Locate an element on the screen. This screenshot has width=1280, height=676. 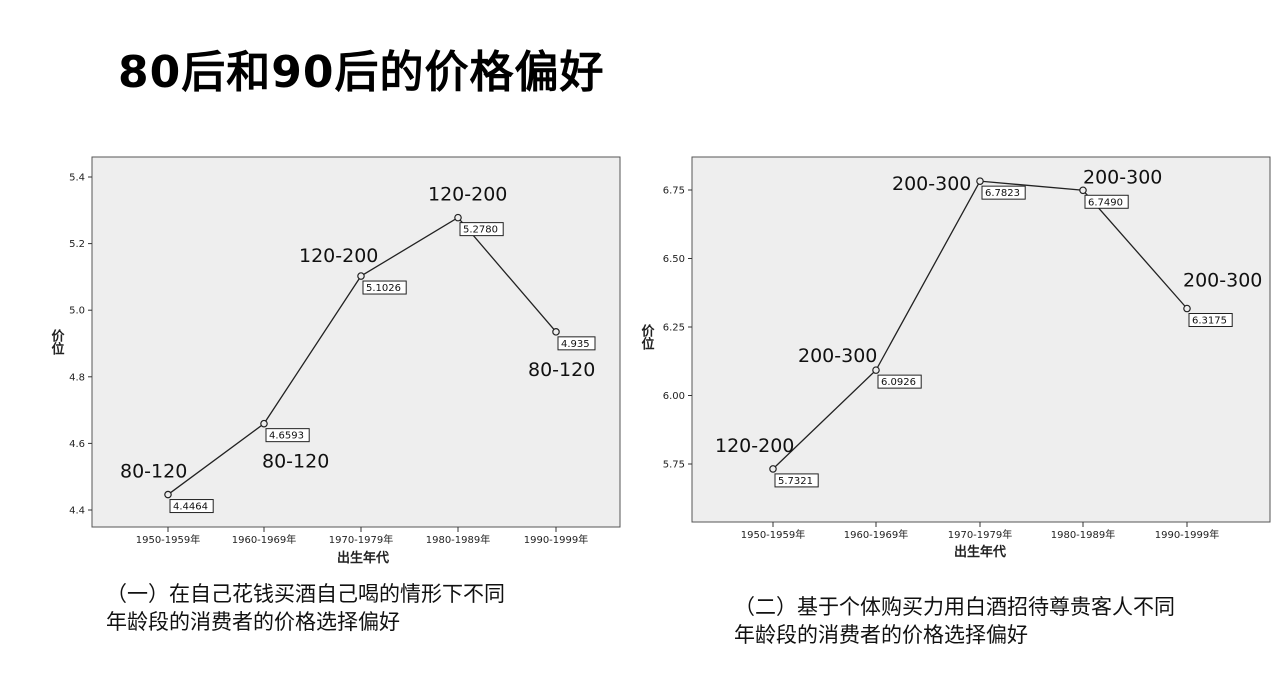
data-label: 4.4464 is located at coordinates (190, 507).